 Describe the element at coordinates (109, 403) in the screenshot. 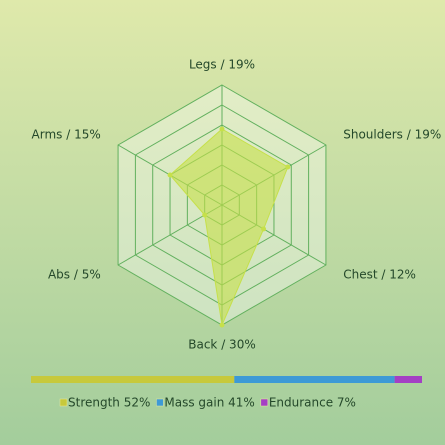

I see `legend-label: Strength 52%` at that location.